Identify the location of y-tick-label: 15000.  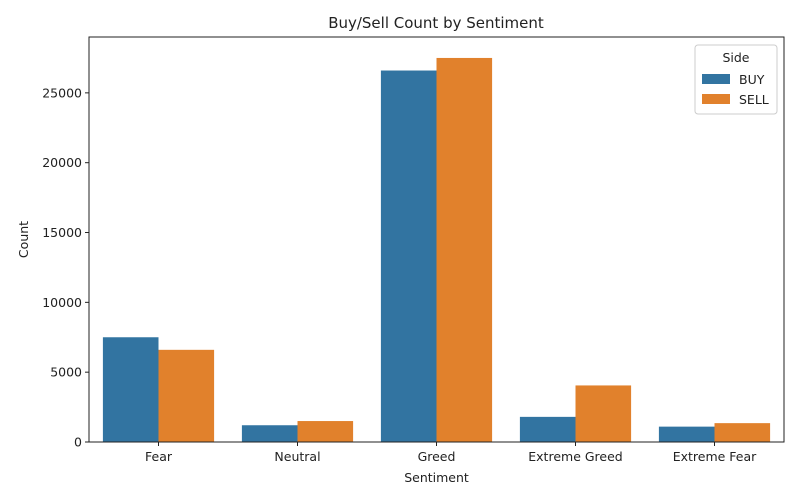
(62, 232).